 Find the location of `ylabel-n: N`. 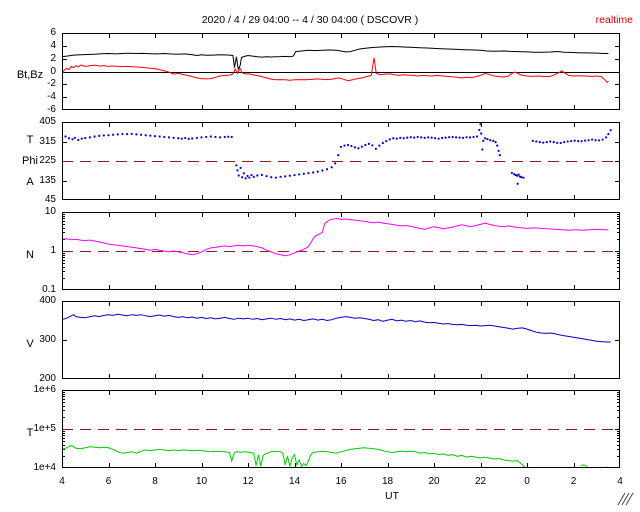

ylabel-n: N is located at coordinates (30, 255).